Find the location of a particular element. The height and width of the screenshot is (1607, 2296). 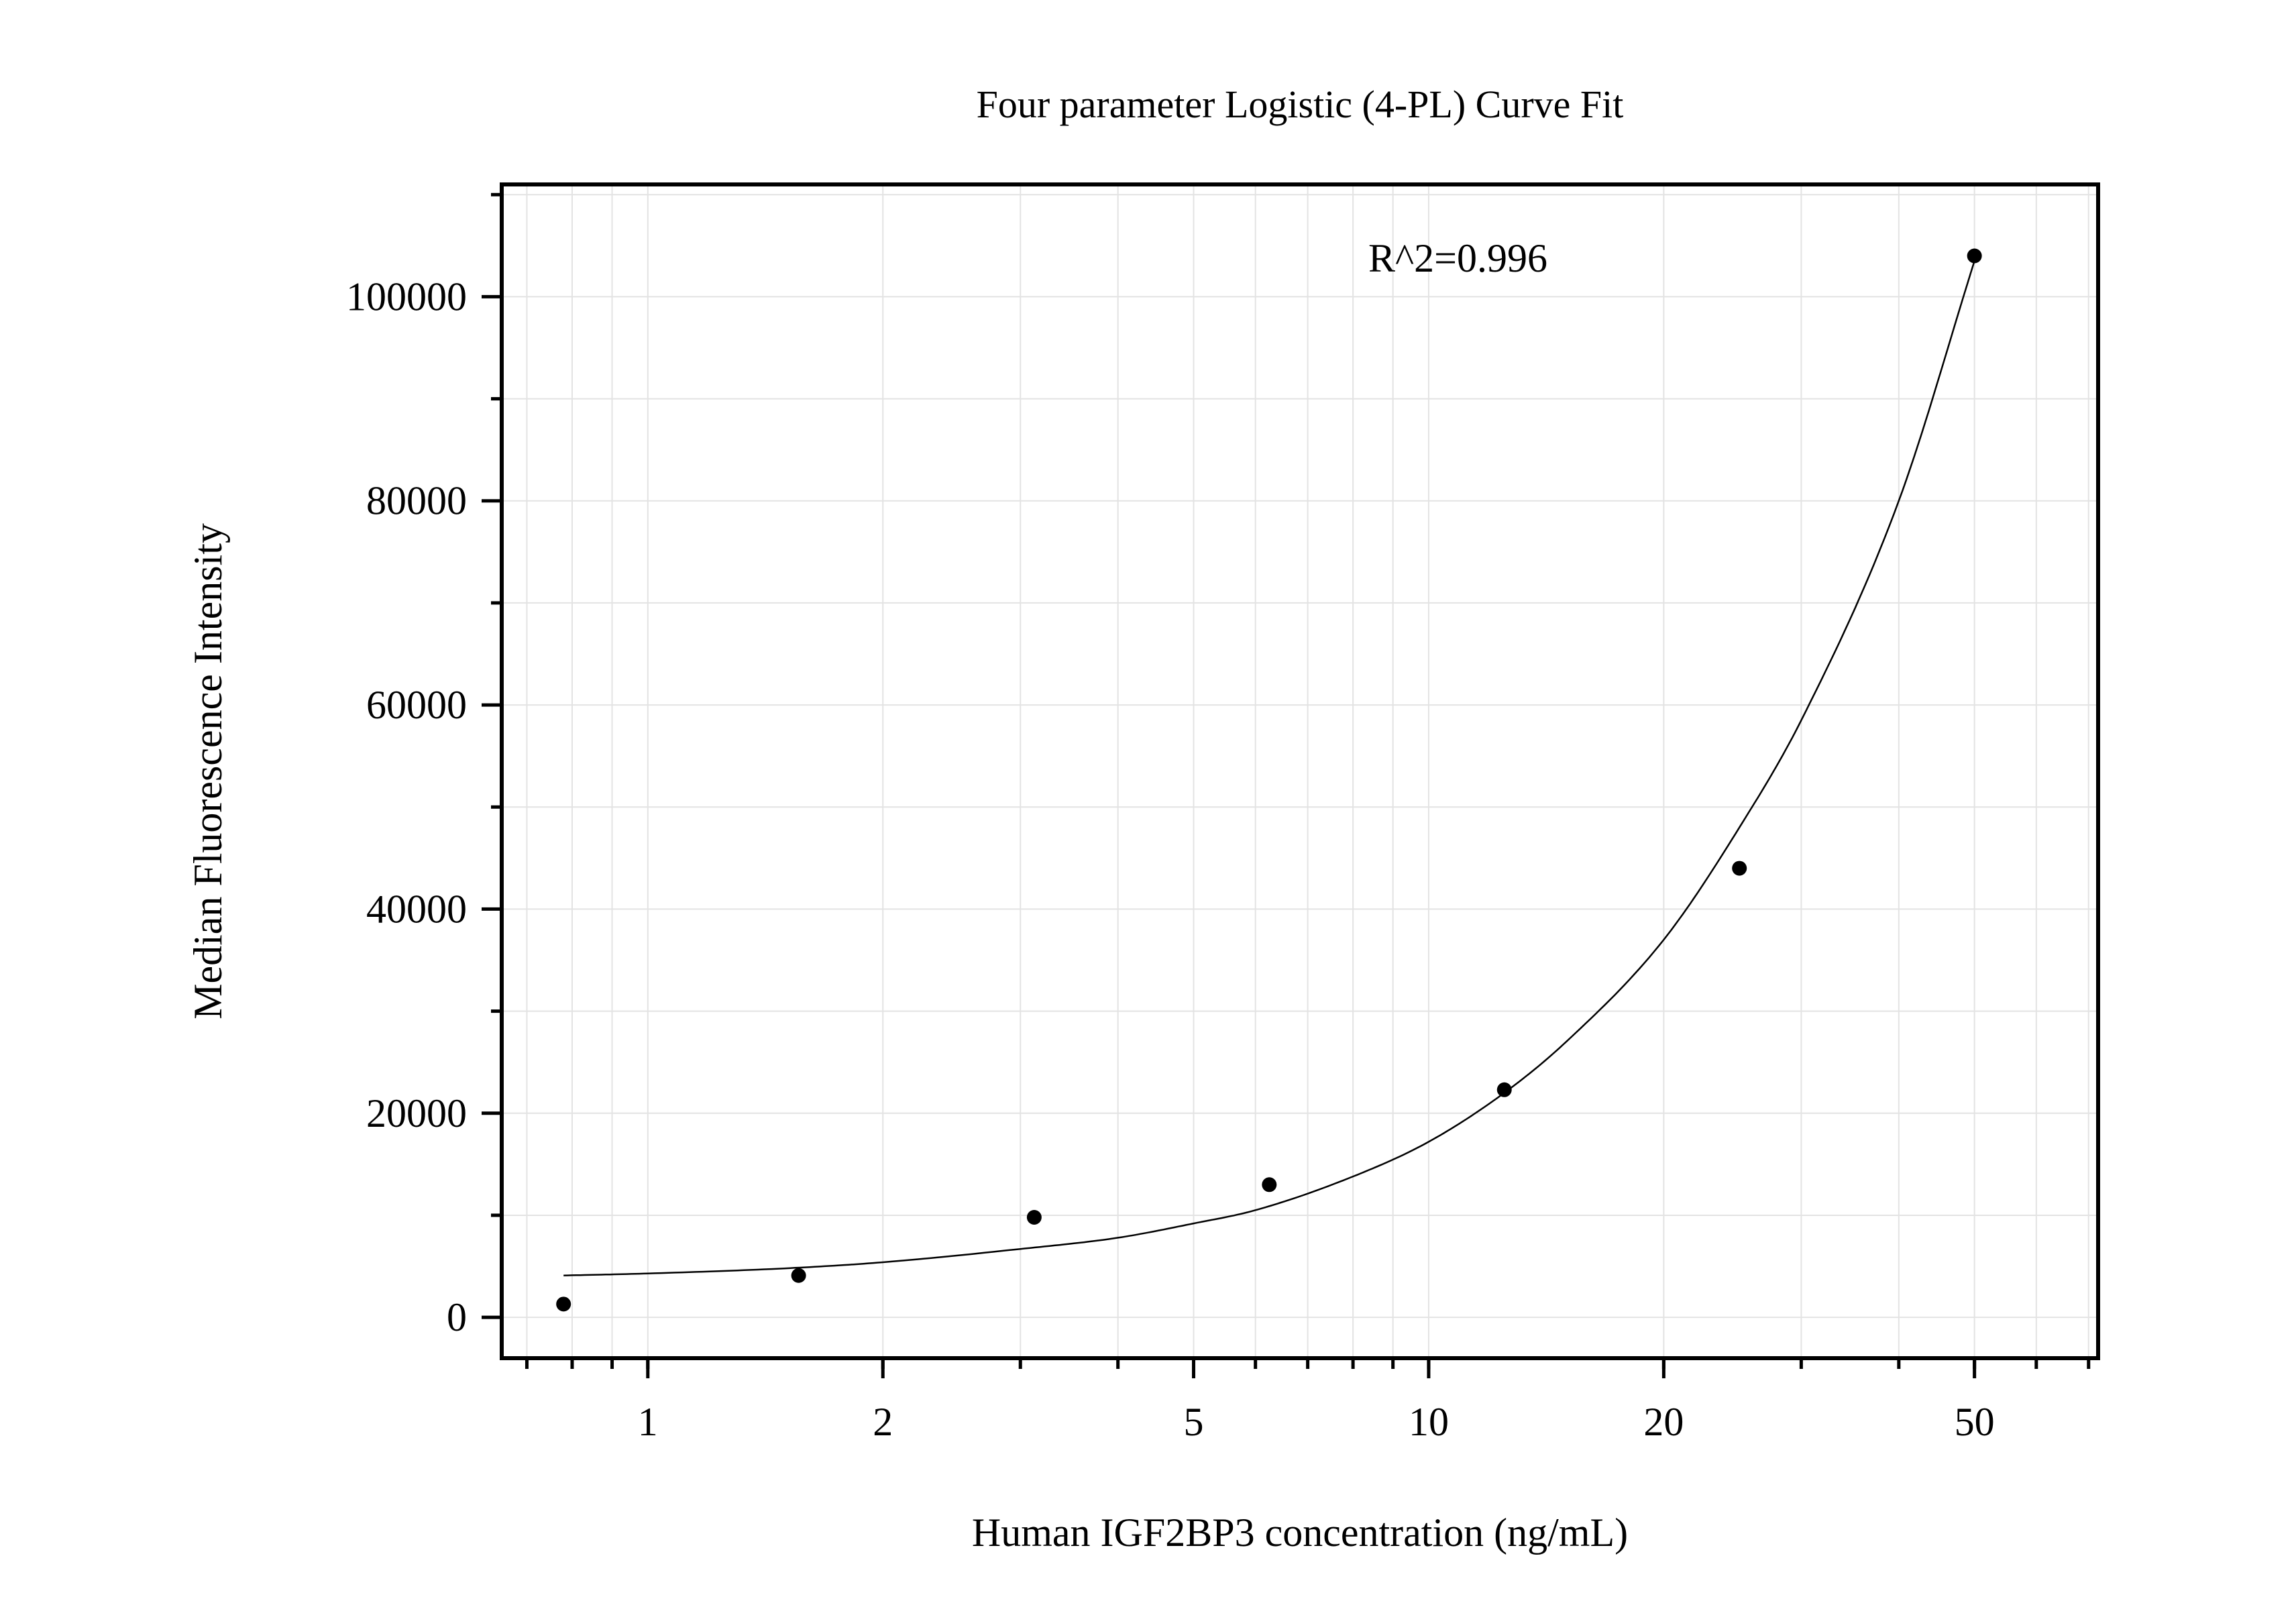

y-tick-label: 40000 is located at coordinates (416, 909).